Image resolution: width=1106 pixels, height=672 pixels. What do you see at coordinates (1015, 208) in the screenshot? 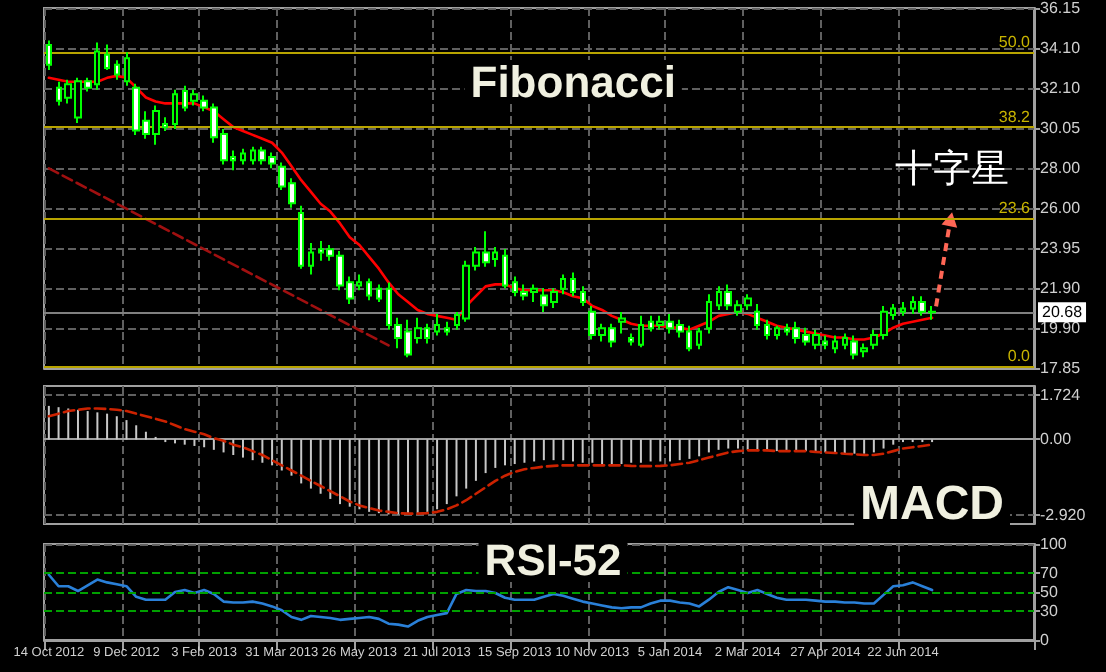
I see `annotation: 23.6` at bounding box center [1015, 208].